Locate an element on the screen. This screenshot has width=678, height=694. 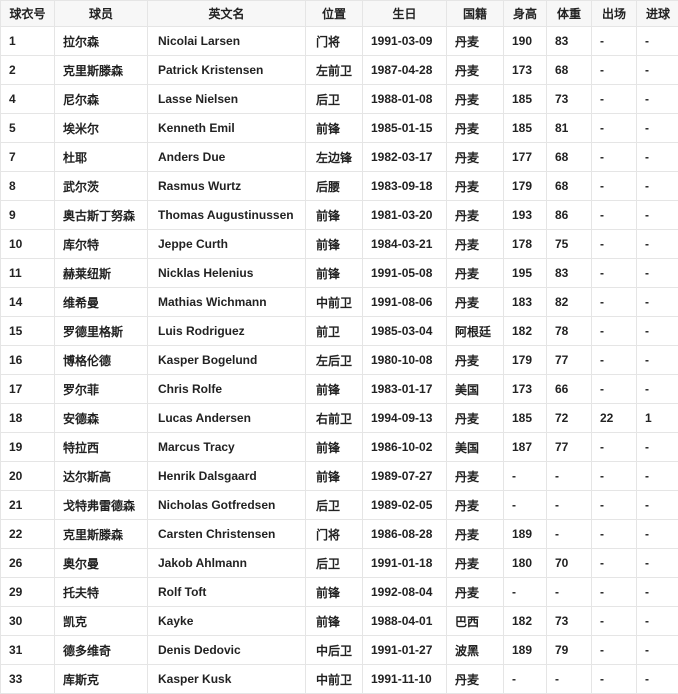
cell-player-name: 托夫特 is located at coordinates (101, 592).